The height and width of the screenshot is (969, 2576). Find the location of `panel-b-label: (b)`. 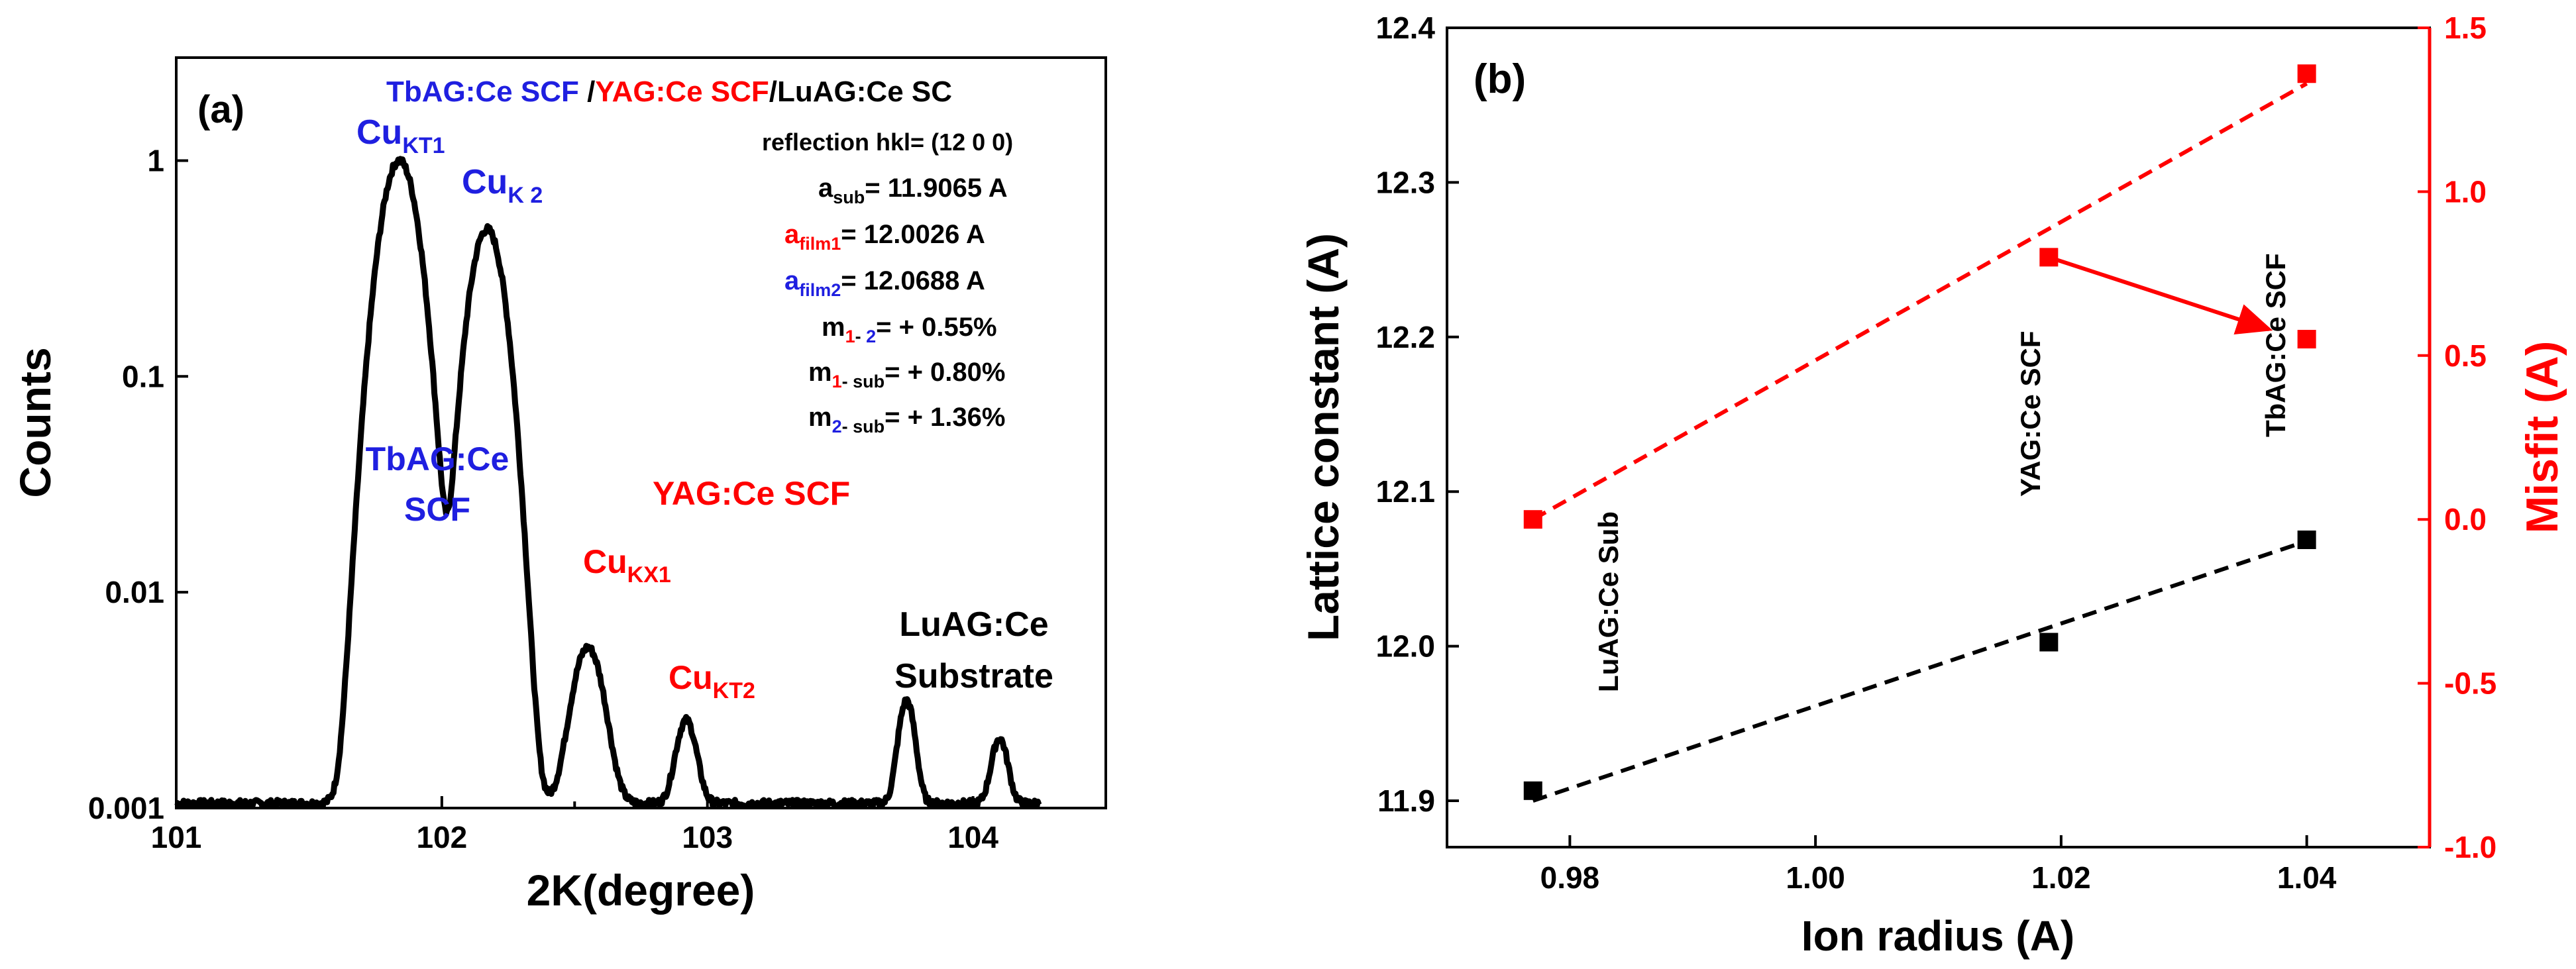

panel-b-label: (b) is located at coordinates (1500, 79).